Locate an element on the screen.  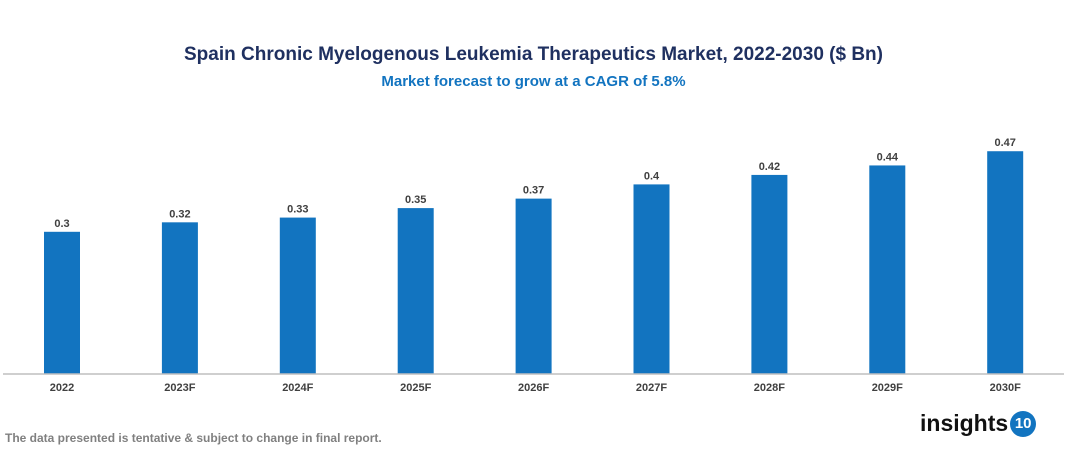
x-tick-label: 2026F is located at coordinates (533, 388).